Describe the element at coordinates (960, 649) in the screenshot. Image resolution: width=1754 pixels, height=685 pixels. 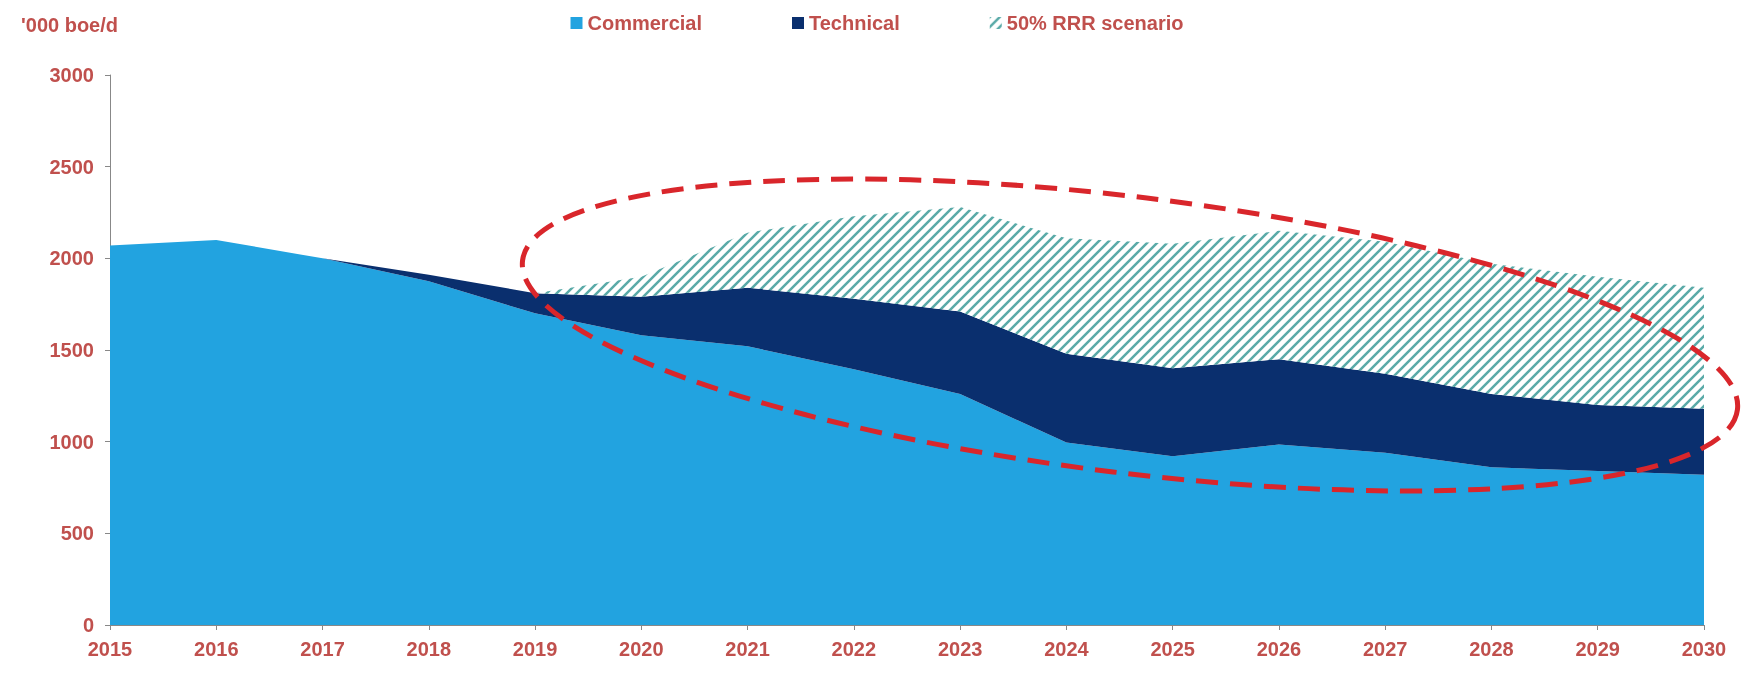
I see `x-tick-label: 2023` at that location.